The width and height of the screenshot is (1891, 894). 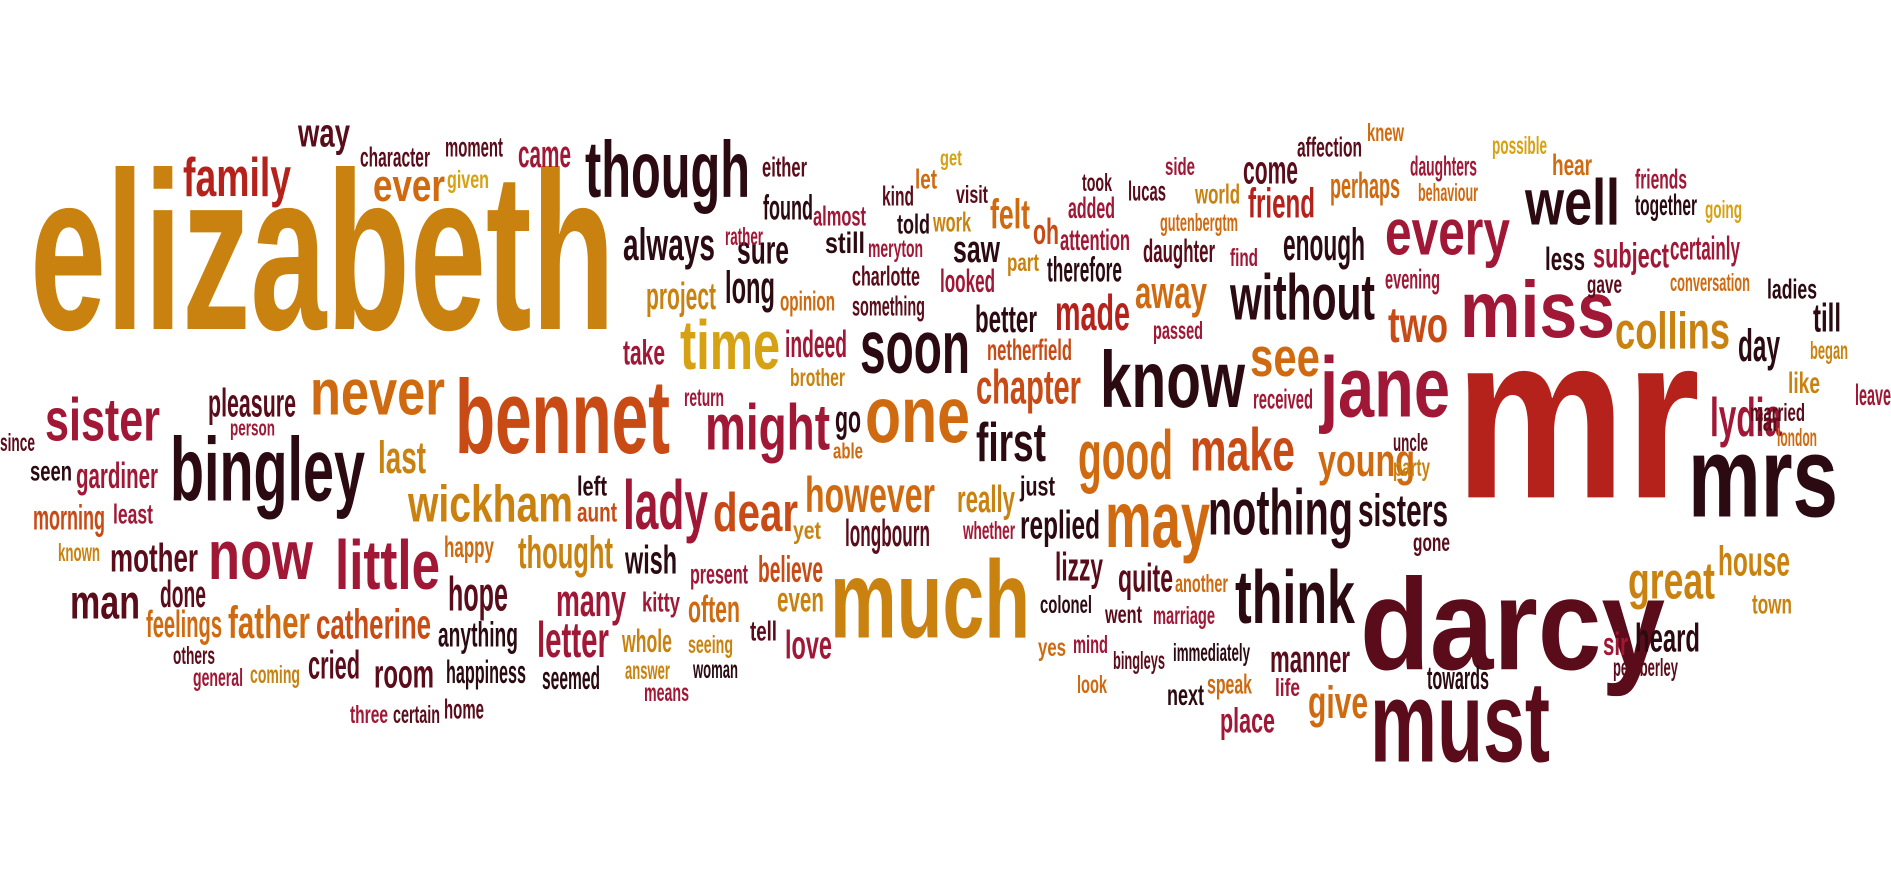 I want to click on word-elizabeth: elizabeth, so click(x=322, y=252).